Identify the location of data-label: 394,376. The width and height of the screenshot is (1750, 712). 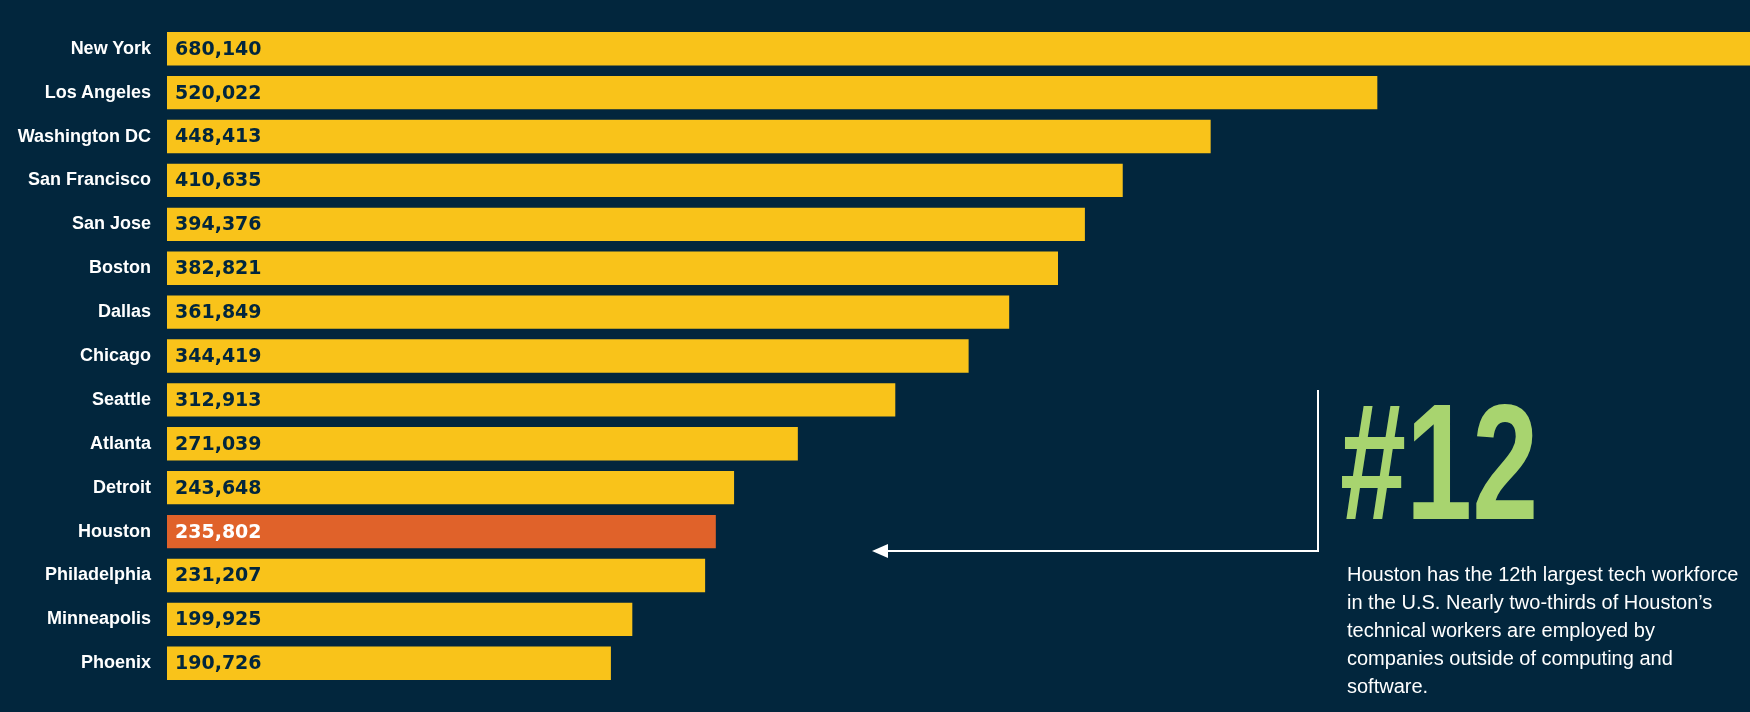
(218, 223).